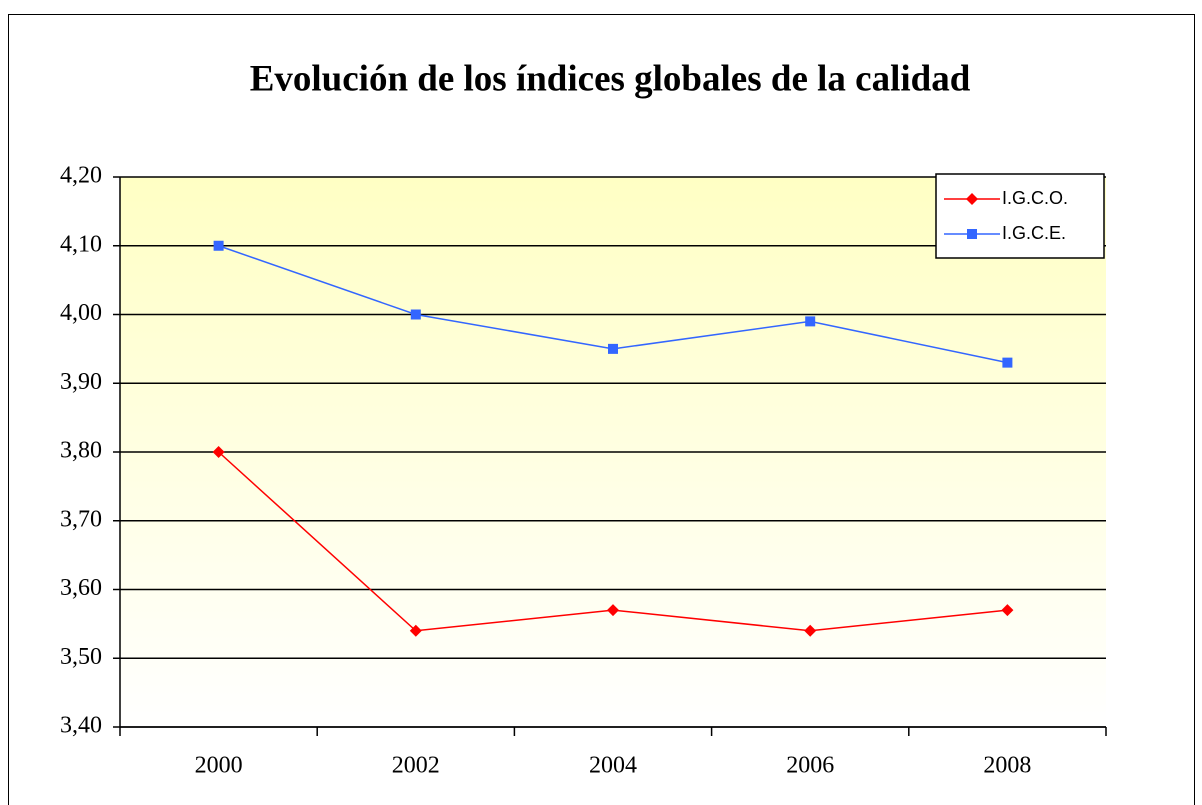  What do you see at coordinates (810, 766) in the screenshot?
I see `x-tick-label: 2006` at bounding box center [810, 766].